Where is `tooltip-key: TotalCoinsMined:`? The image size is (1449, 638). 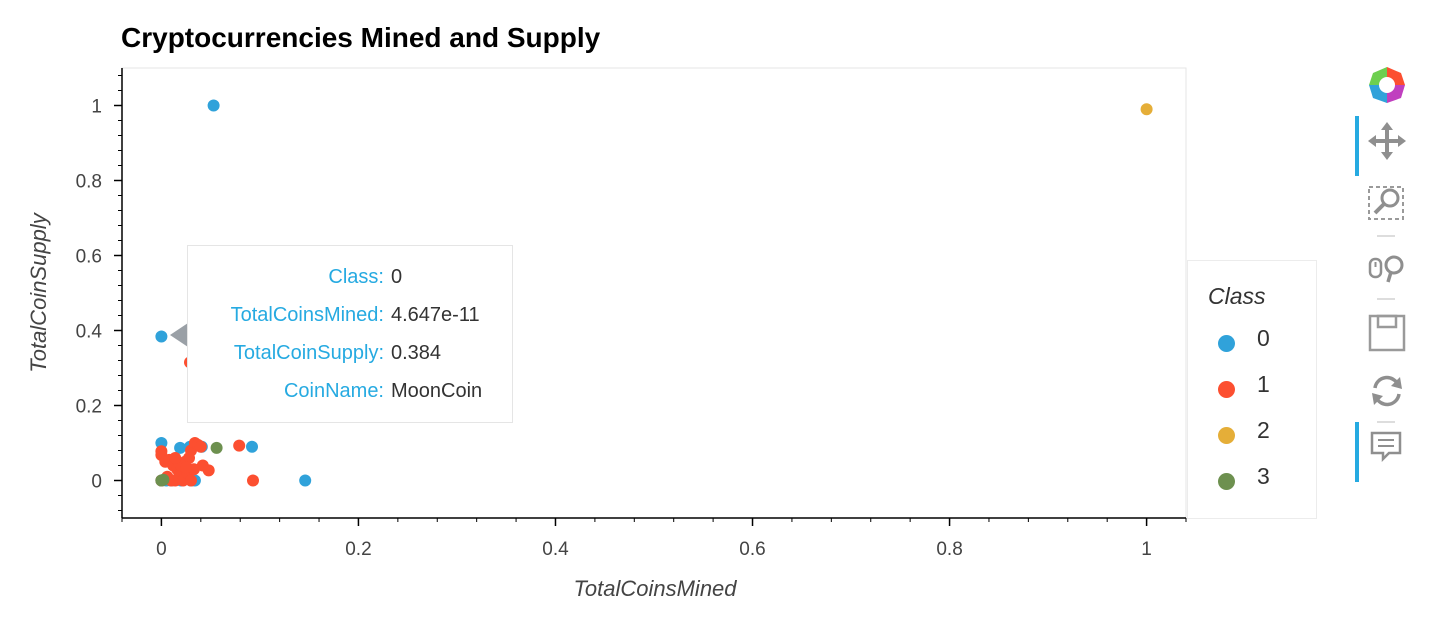
tooltip-key: TotalCoinsMined: is located at coordinates (307, 315).